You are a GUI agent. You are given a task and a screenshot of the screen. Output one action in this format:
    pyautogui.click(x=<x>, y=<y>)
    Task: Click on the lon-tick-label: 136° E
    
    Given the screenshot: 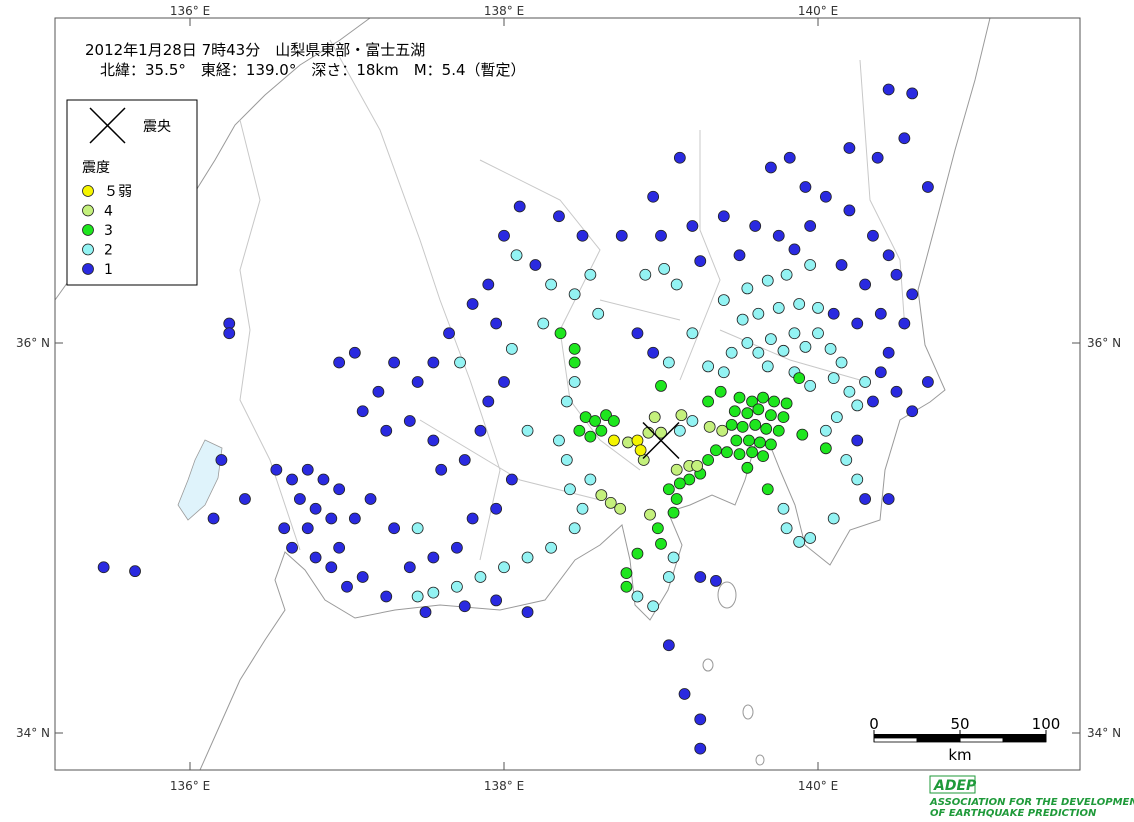 What is the action you would take?
    pyautogui.click(x=190, y=786)
    